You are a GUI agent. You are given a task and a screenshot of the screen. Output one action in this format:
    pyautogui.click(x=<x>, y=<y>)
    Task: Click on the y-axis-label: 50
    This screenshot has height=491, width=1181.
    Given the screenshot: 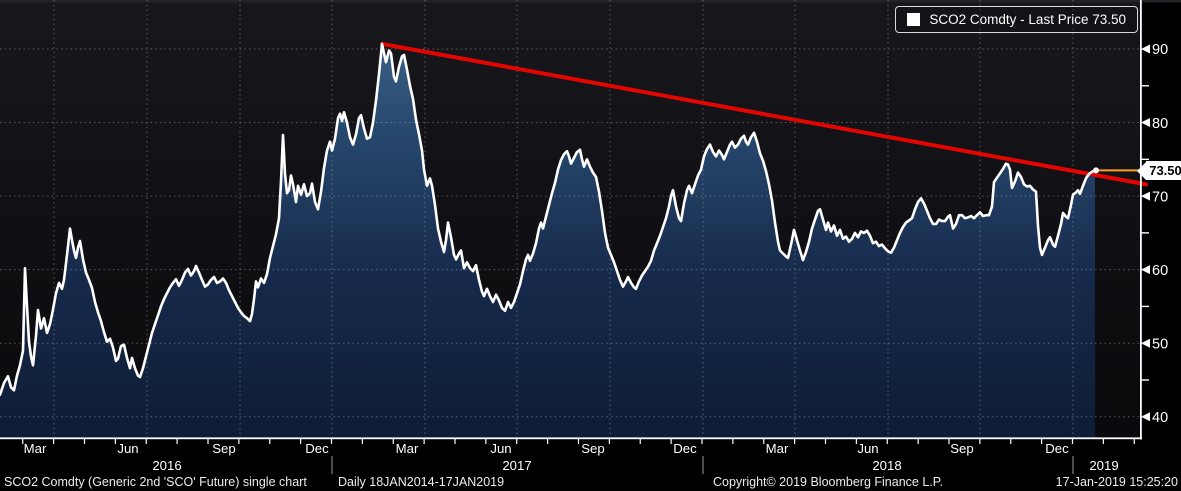 What is the action you would take?
    pyautogui.click(x=1160, y=344)
    